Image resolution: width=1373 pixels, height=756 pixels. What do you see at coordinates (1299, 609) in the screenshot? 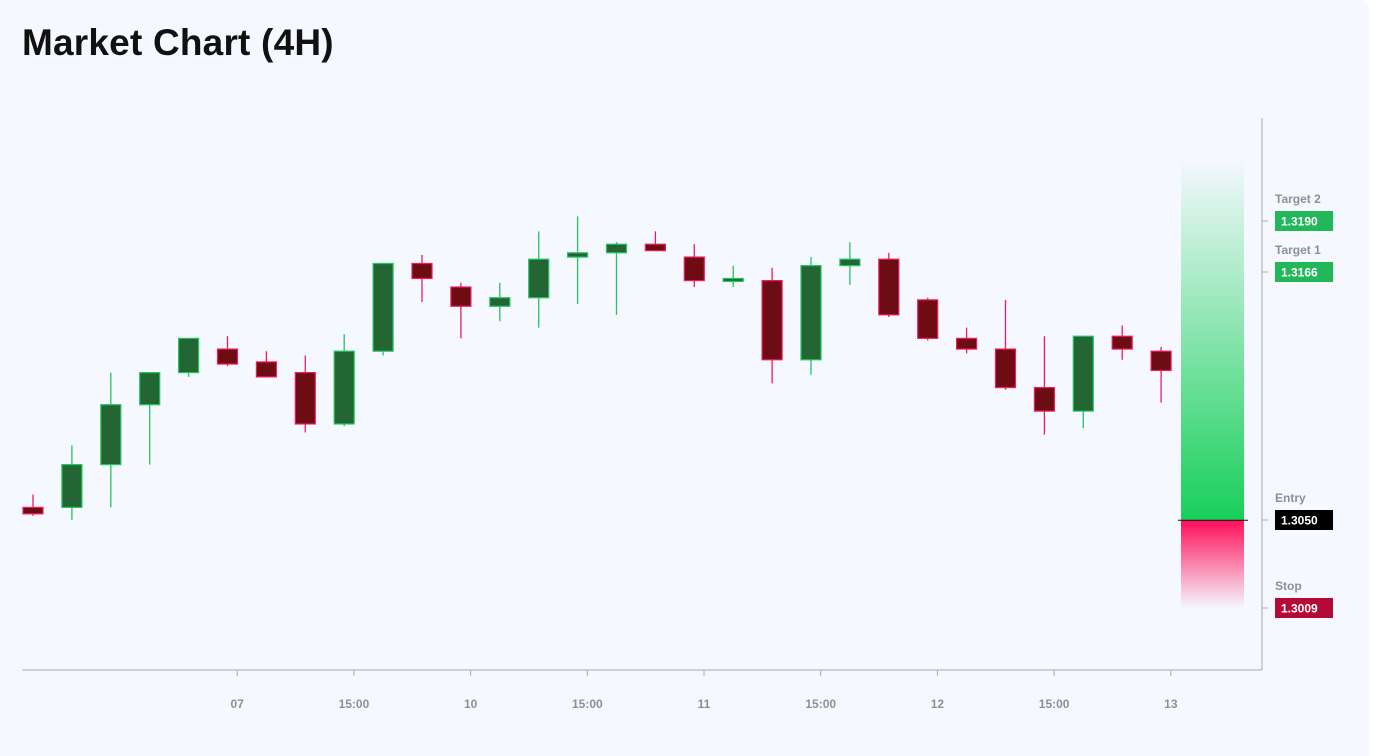
I see `level-value: 1.3009` at bounding box center [1299, 609].